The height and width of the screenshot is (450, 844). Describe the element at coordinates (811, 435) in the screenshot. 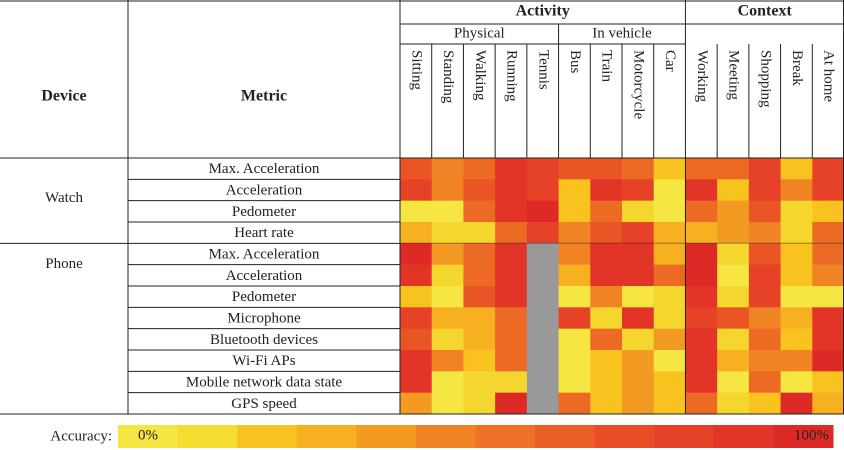

I see `legend-max: 100%` at that location.